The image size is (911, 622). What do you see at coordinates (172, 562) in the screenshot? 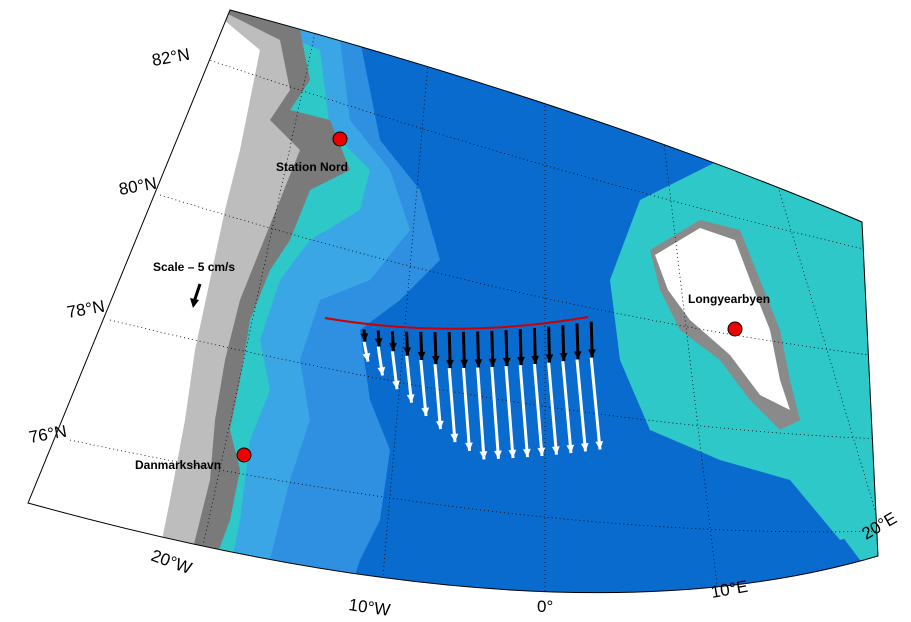
I see `lon-label: 20°W` at bounding box center [172, 562].